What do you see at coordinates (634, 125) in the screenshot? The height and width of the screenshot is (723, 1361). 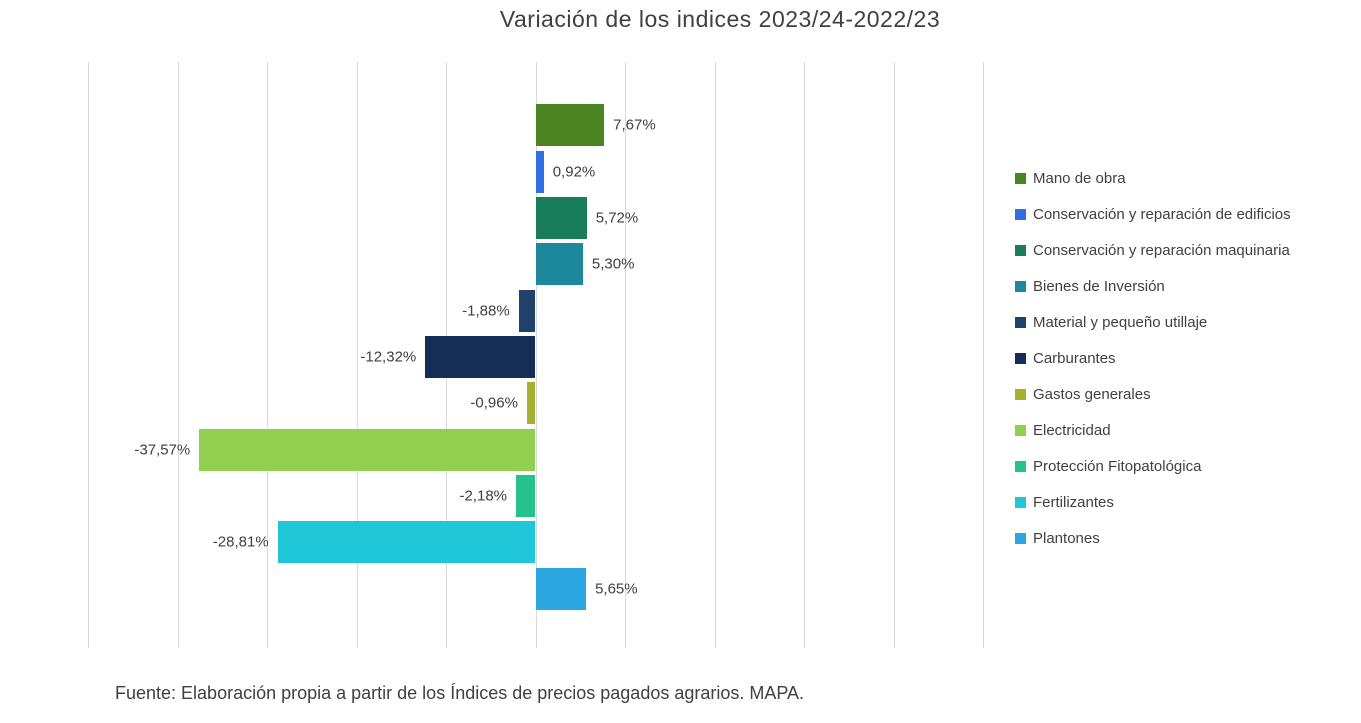 I see `bar-value-label-mano-de-obra: 7,67%` at bounding box center [634, 125].